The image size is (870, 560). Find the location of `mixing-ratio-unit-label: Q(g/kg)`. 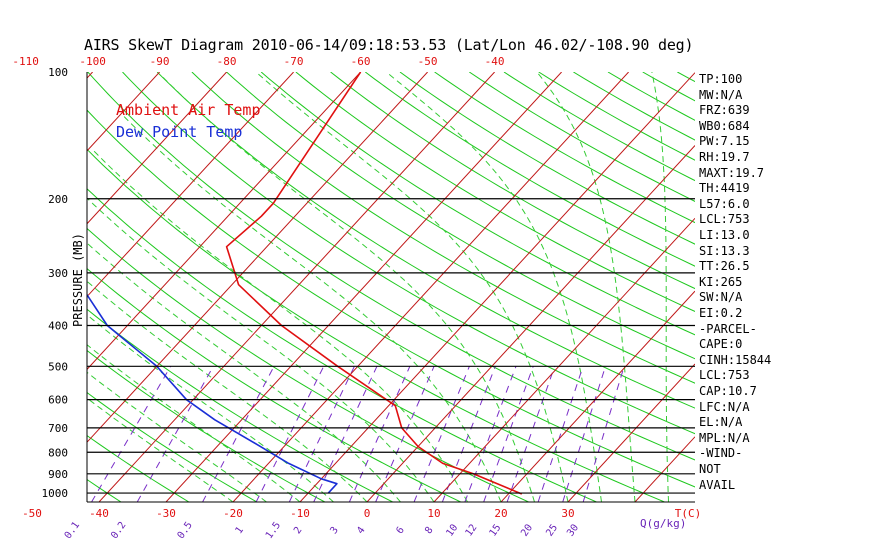

mixing-ratio-unit-label: Q(g/kg) is located at coordinates (663, 523).